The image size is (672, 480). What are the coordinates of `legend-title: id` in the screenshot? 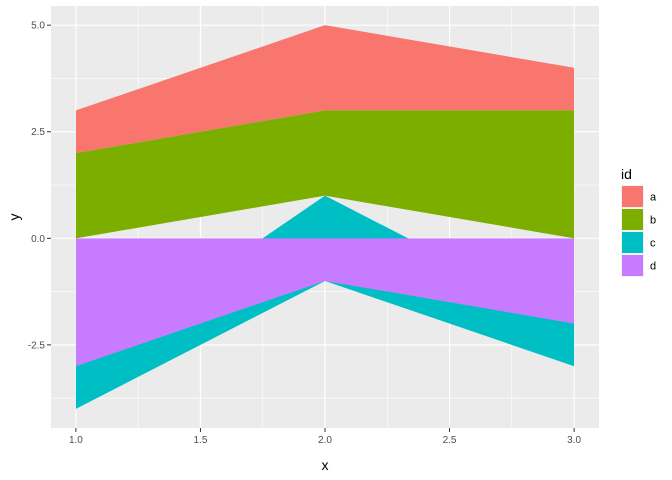 It's located at (626, 174).